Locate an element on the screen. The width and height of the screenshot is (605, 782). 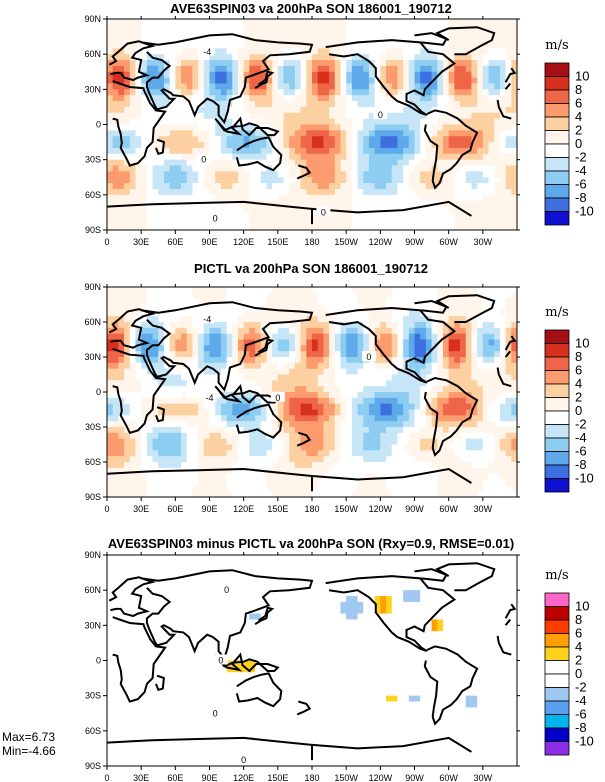
colorbar-swatch is located at coordinates (557, 137).